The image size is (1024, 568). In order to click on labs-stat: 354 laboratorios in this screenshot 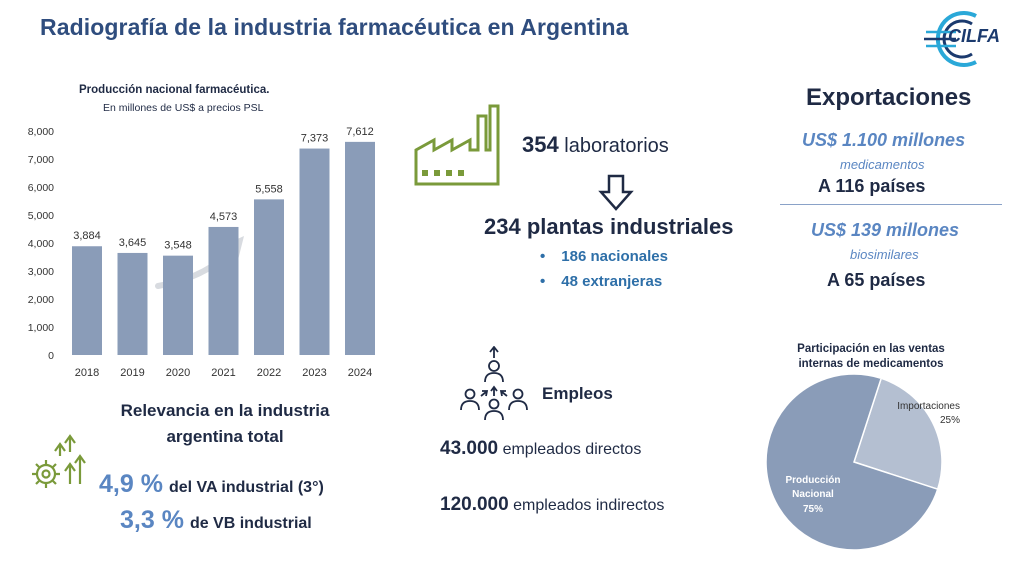, I will do `click(595, 145)`.